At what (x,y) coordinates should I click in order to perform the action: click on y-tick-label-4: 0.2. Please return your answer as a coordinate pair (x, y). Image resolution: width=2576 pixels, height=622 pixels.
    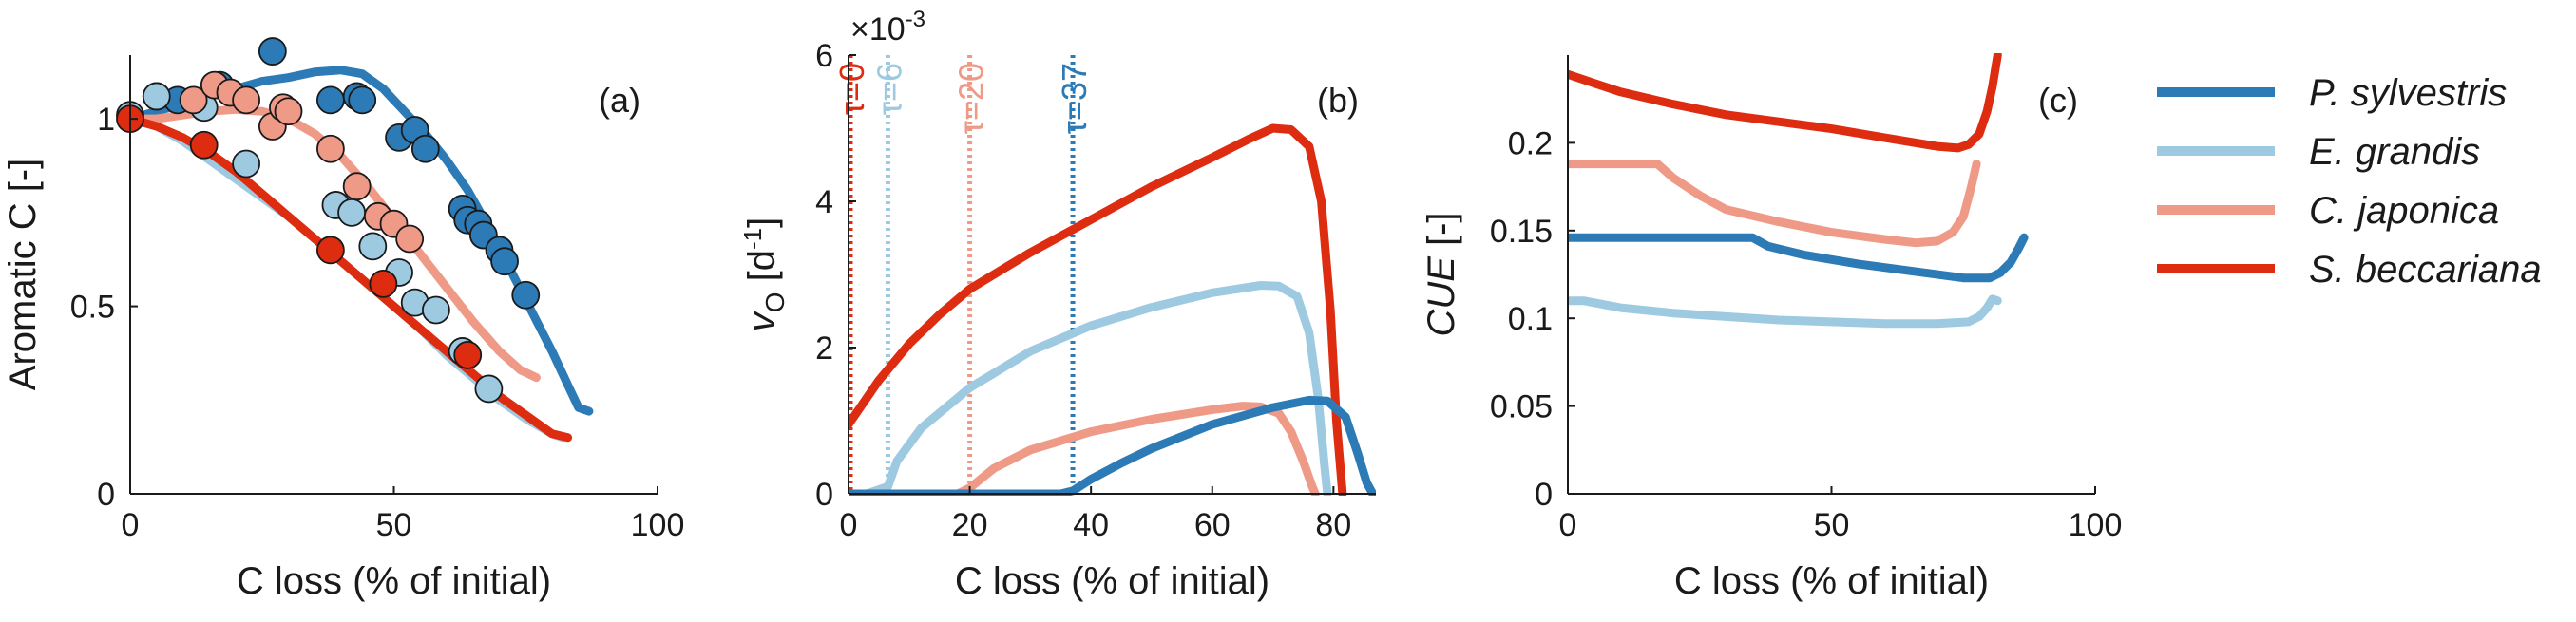
    Looking at the image, I should click on (1530, 143).